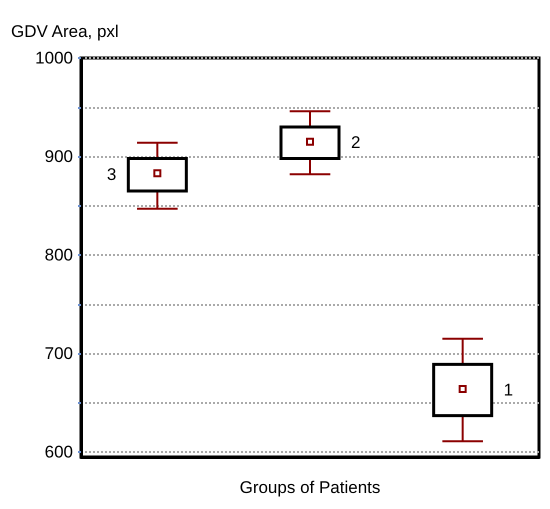 This screenshot has width=550, height=509. I want to click on x-axis-title: Groups of Patients, so click(310, 487).